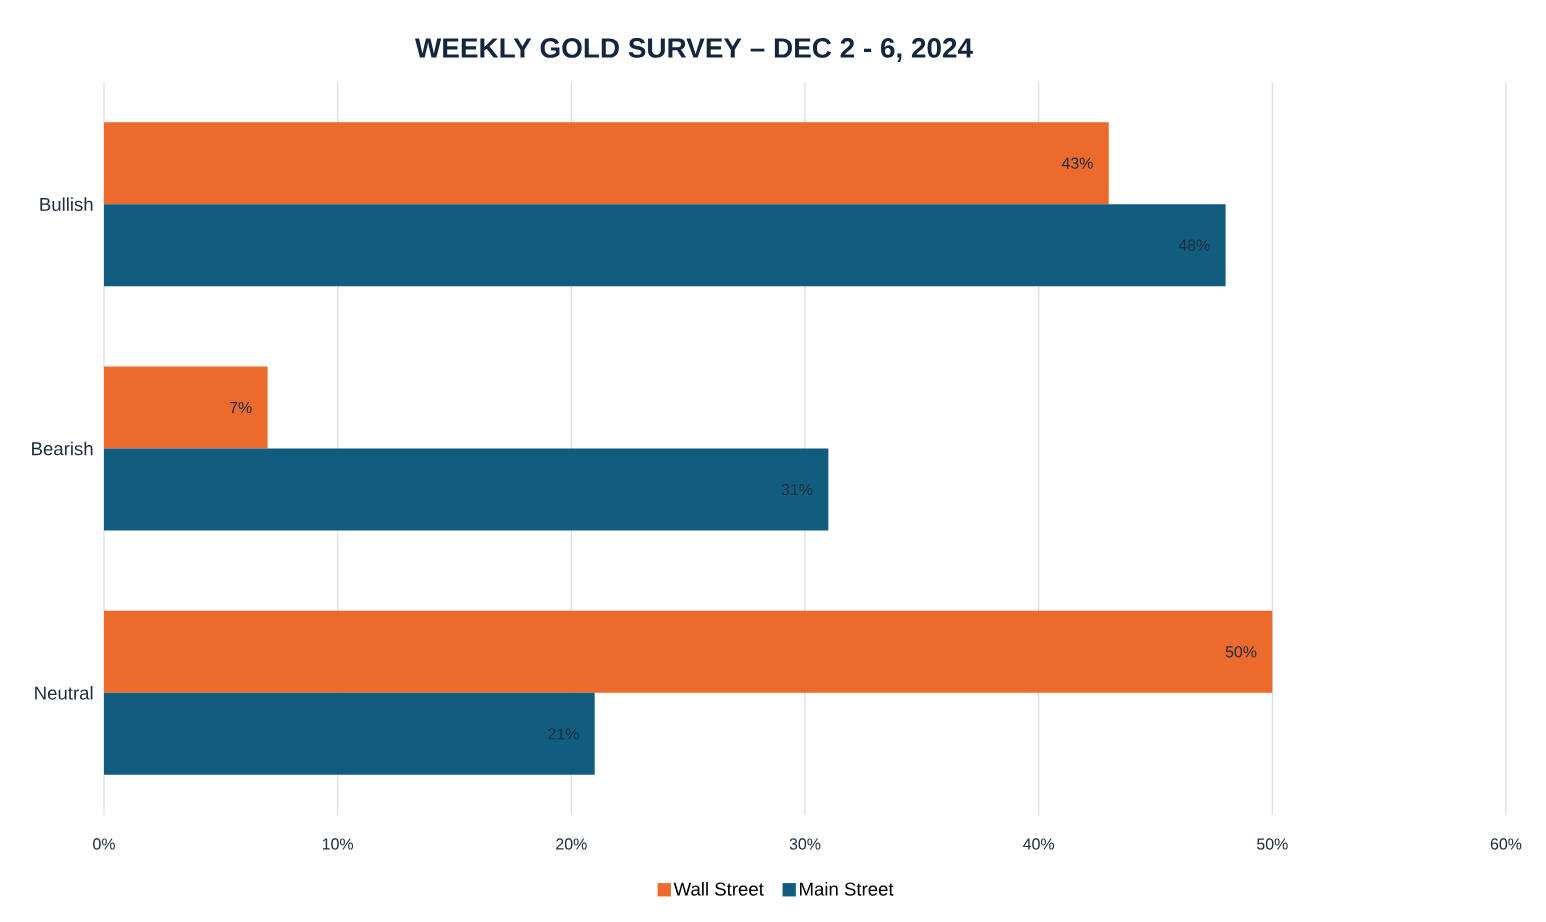 This screenshot has height=922, width=1546. Describe the element at coordinates (338, 844) in the screenshot. I see `x-tick-label: 10%` at that location.